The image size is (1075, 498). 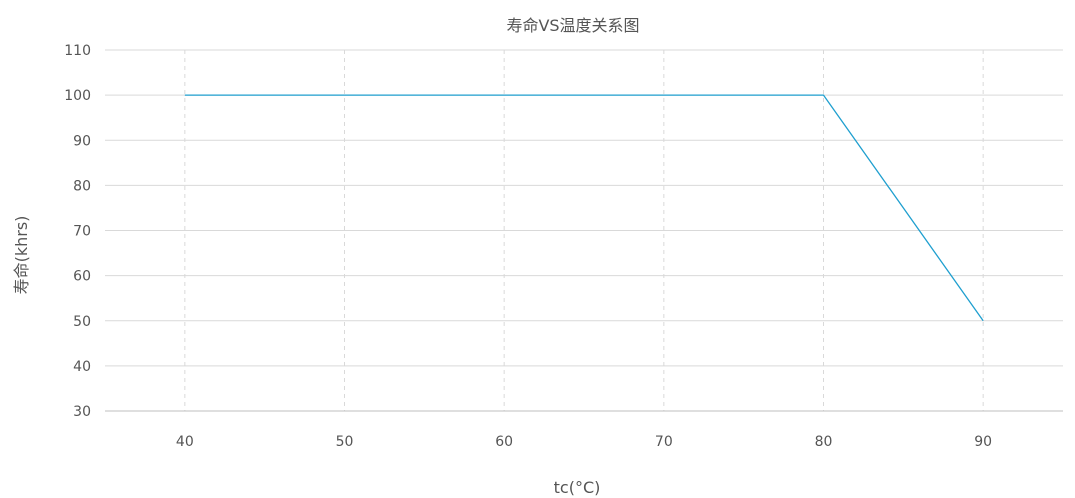 What do you see at coordinates (82, 412) in the screenshot?
I see `y-tick-label: 30` at bounding box center [82, 412].